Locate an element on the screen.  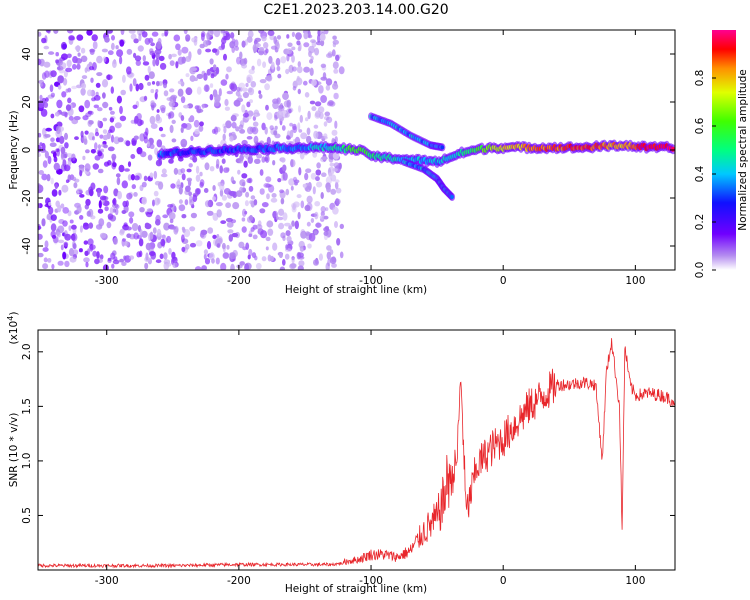
y-tick-label: 0.5 is located at coordinates (27, 515).